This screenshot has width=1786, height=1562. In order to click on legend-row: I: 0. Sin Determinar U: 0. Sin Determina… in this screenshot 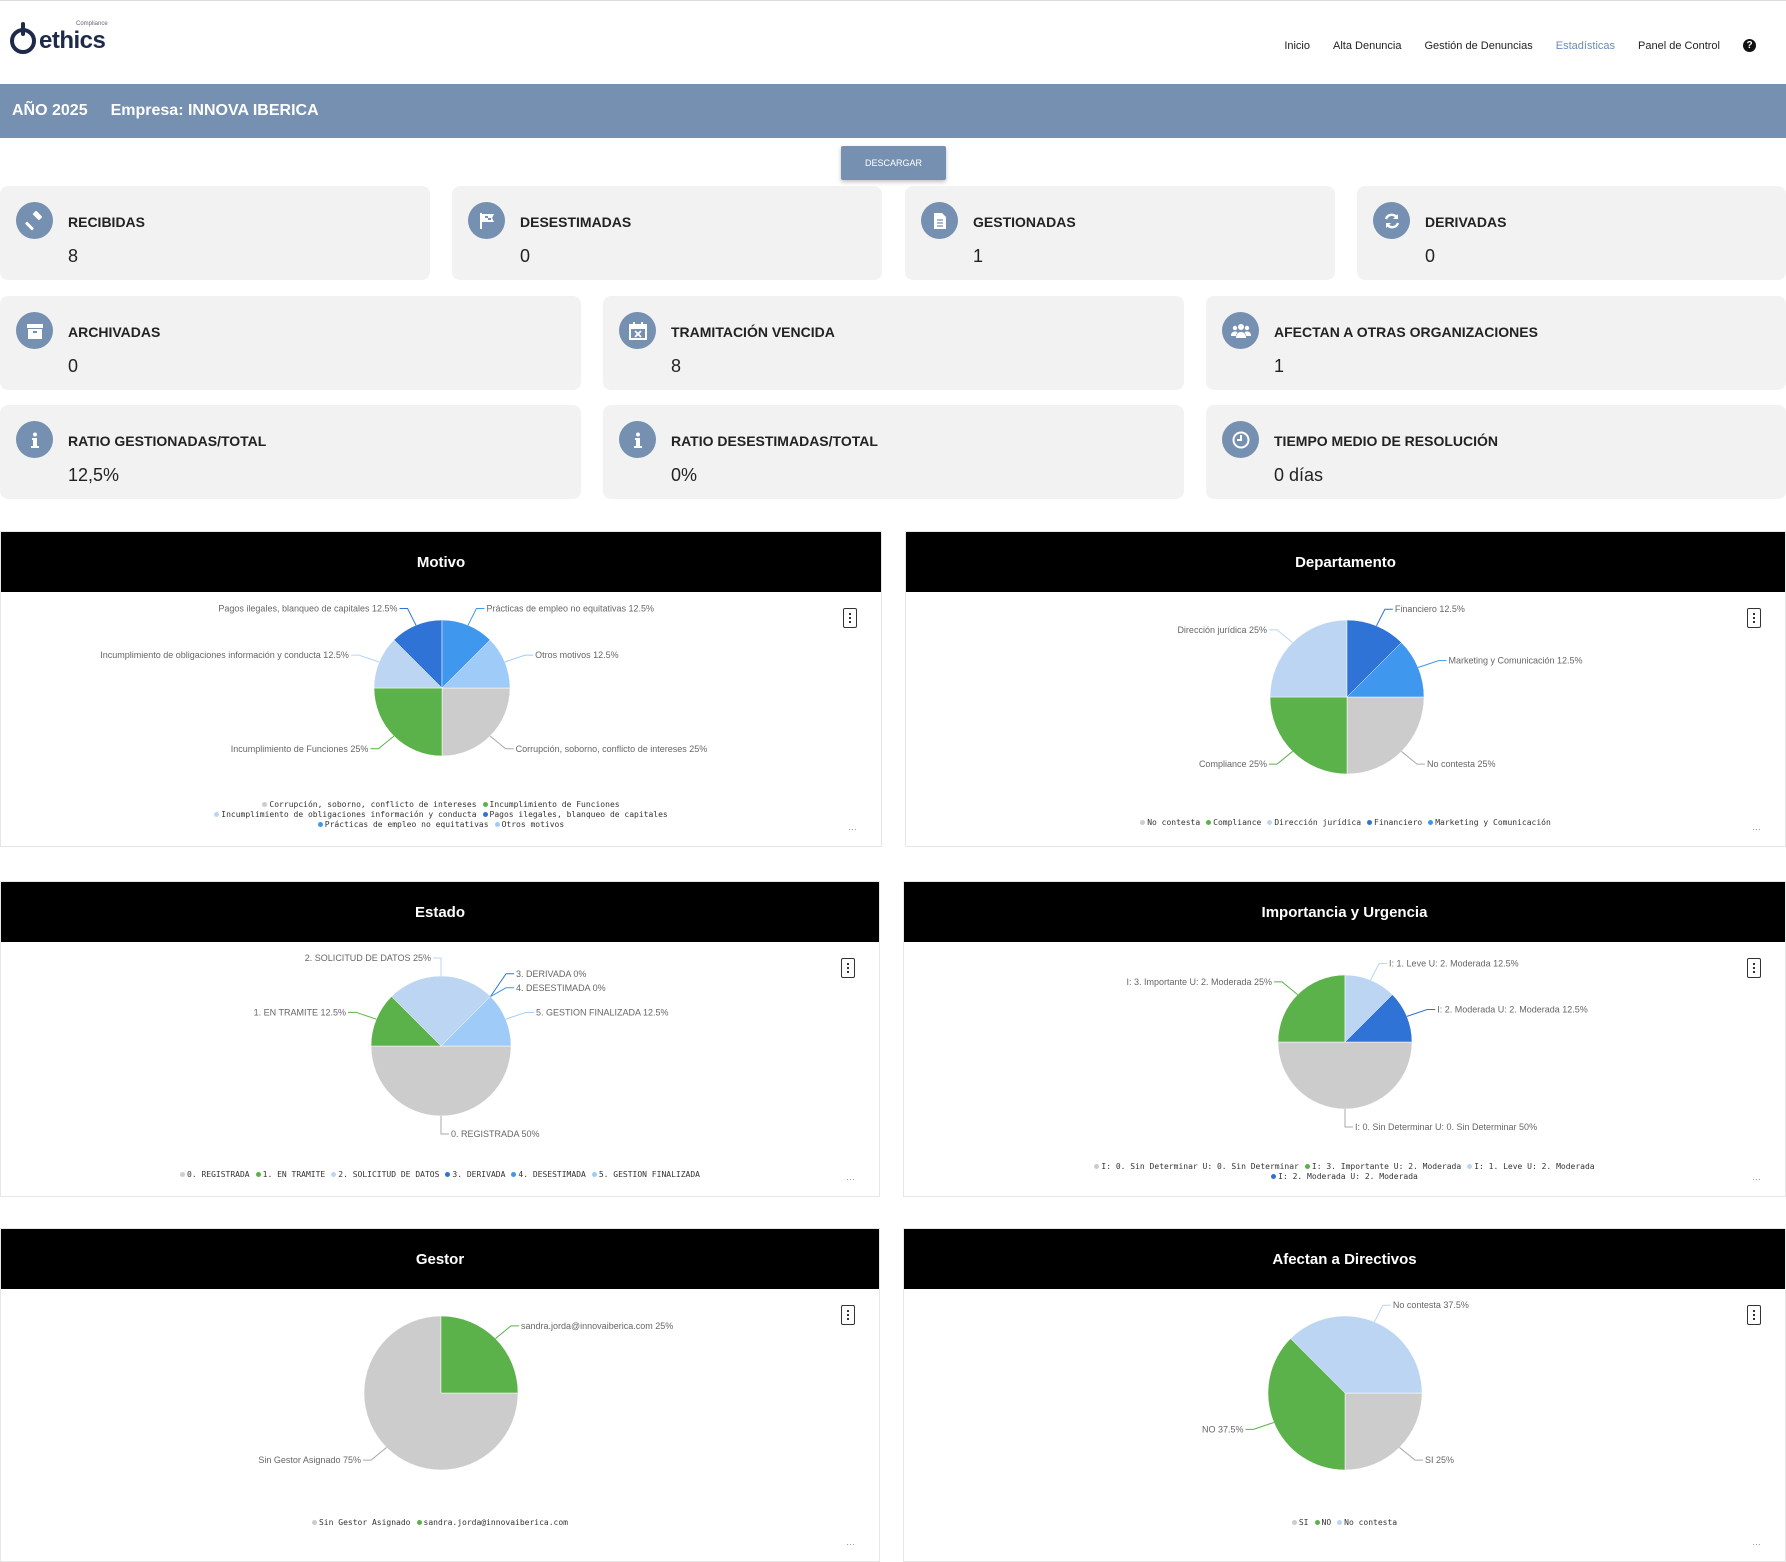, I will do `click(1344, 1167)`.